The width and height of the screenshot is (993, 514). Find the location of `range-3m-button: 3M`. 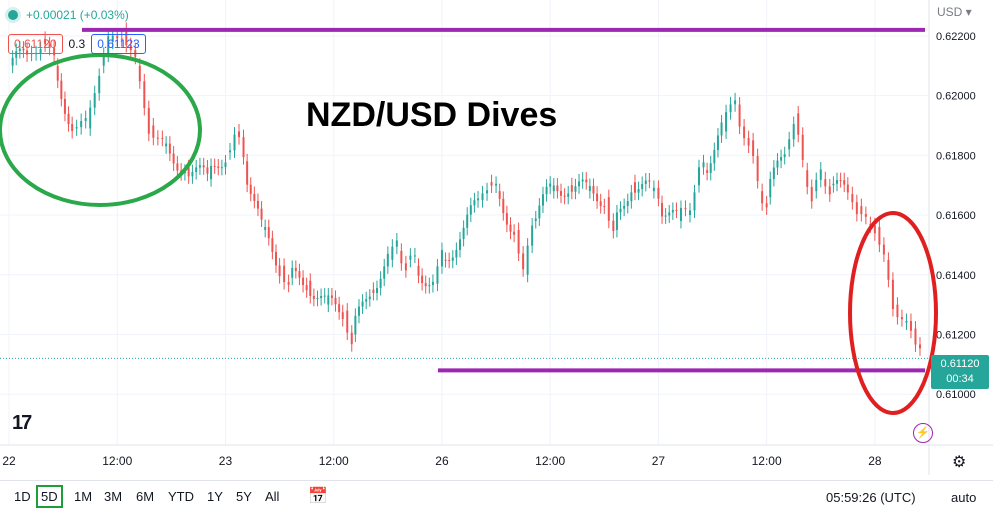

range-3m-button: 3M is located at coordinates (113, 496).